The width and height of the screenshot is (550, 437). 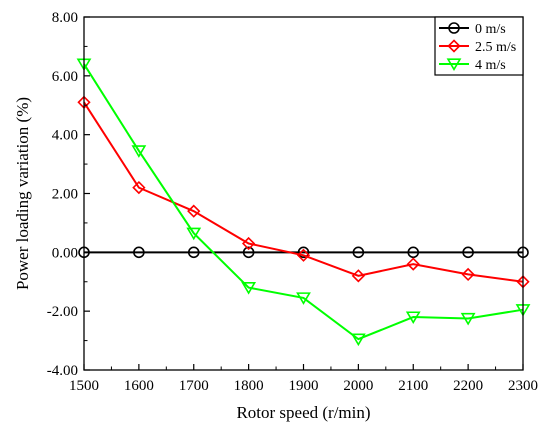 What do you see at coordinates (22, 193) in the screenshot?
I see `y-axis-title: Power loading variation (%)` at bounding box center [22, 193].